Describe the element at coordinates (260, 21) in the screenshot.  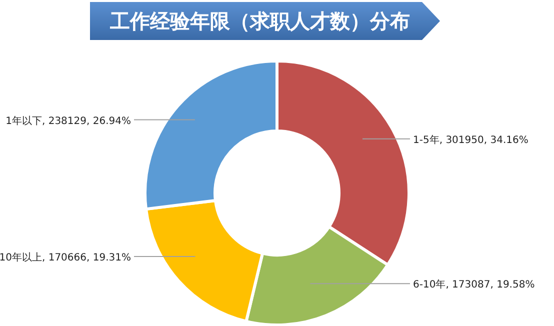
I see `chart-title: 工作经验年限（求职人才数）分布` at that location.